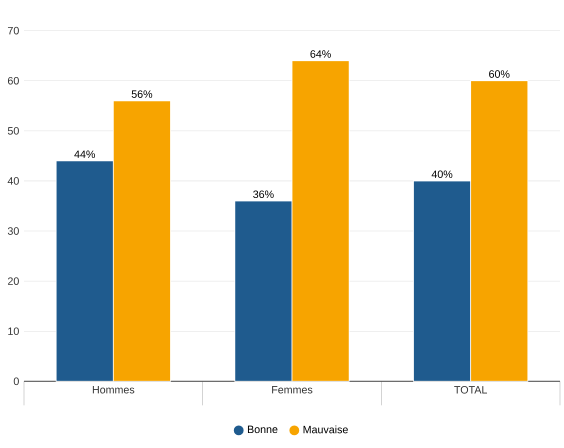  Describe the element at coordinates (263, 194) in the screenshot. I see `data-label: 36%` at that location.